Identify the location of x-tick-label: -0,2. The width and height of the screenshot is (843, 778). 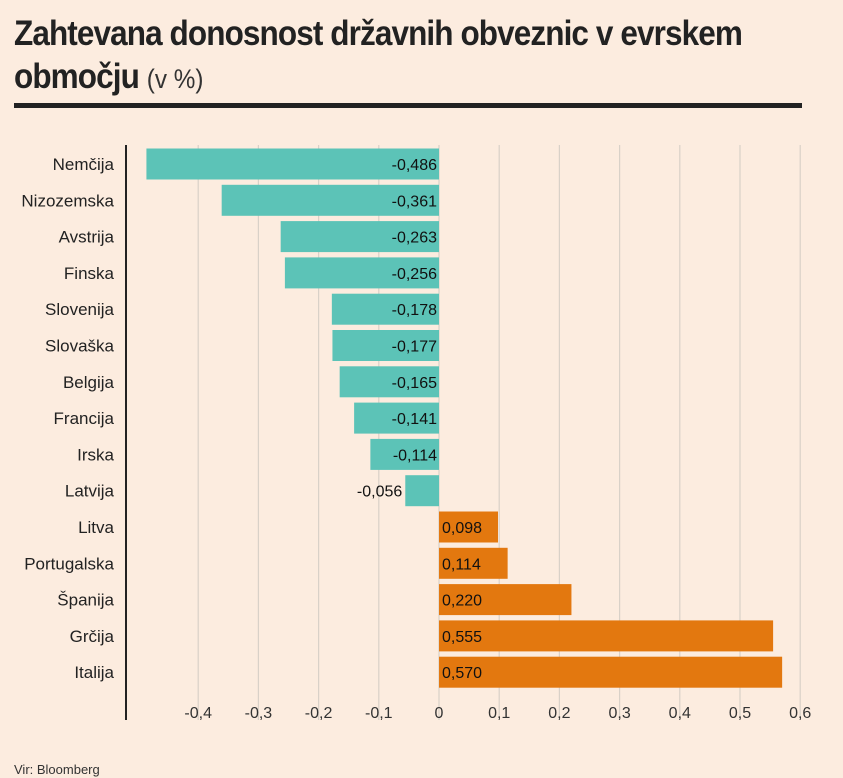
(319, 713).